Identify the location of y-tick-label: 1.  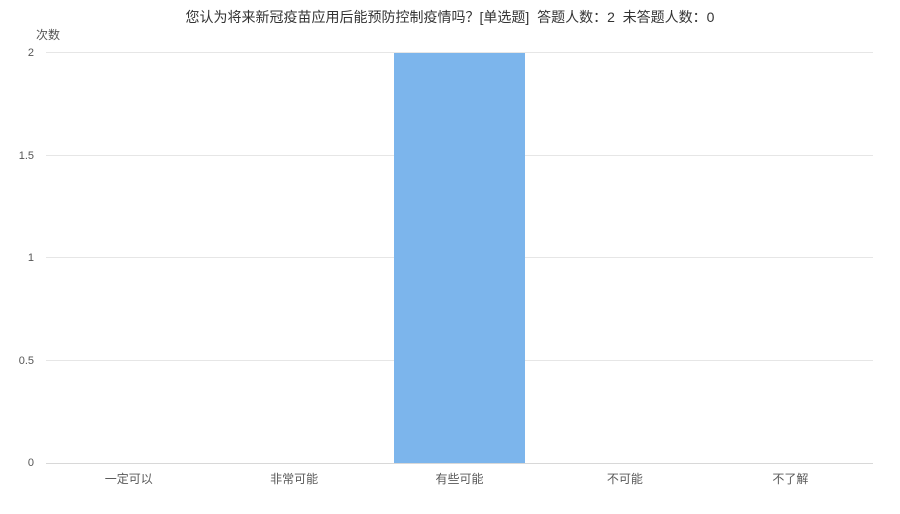
(30, 258).